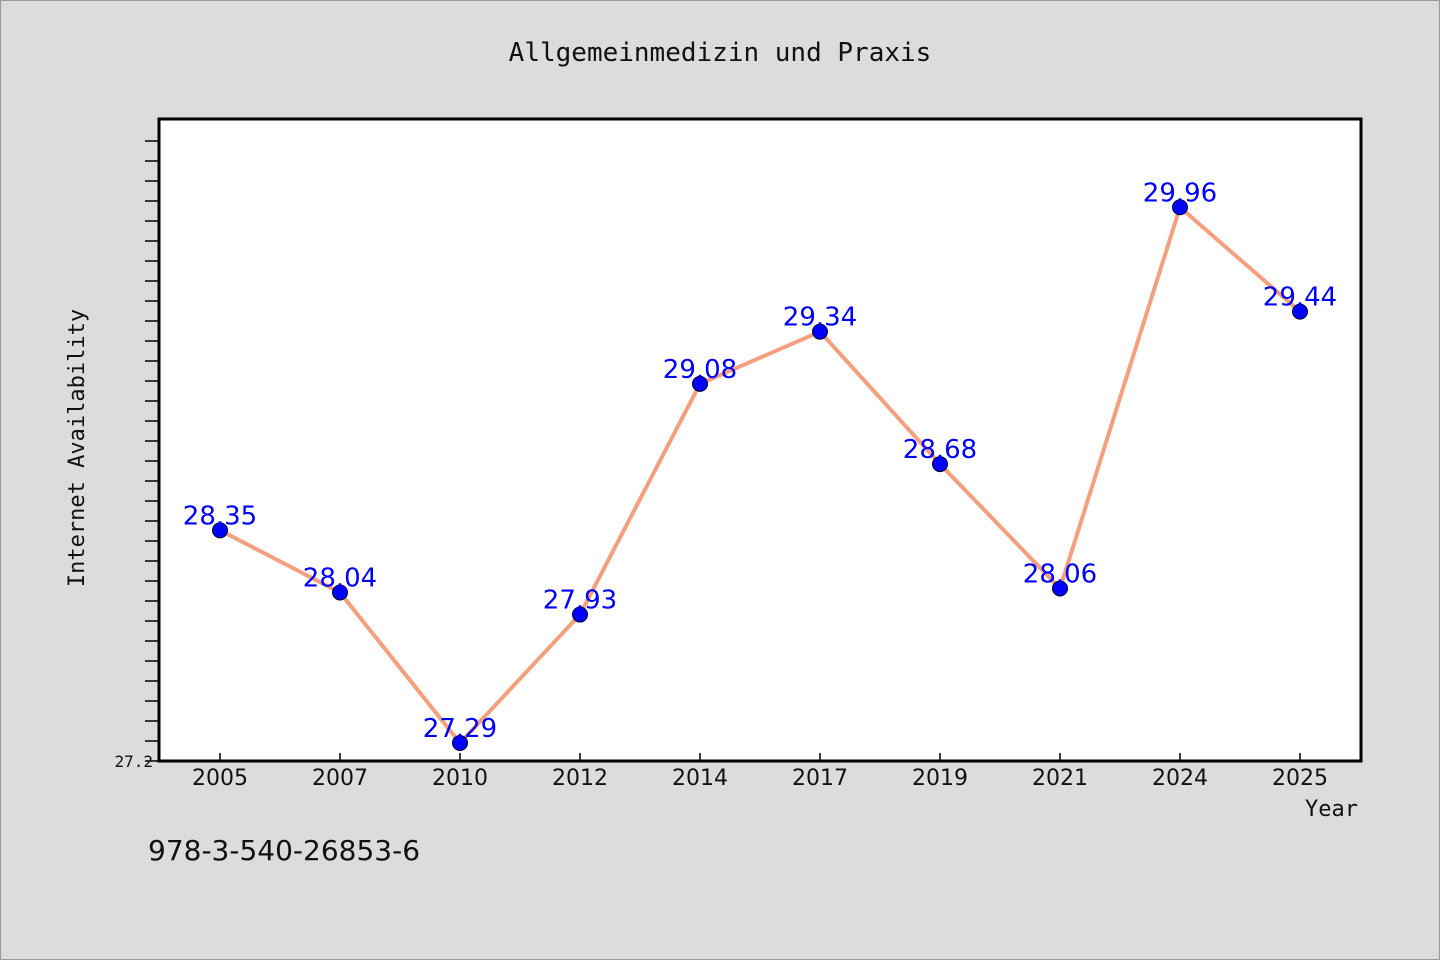 The height and width of the screenshot is (960, 1440). What do you see at coordinates (340, 778) in the screenshot?
I see `x-tick-label: 2007` at bounding box center [340, 778].